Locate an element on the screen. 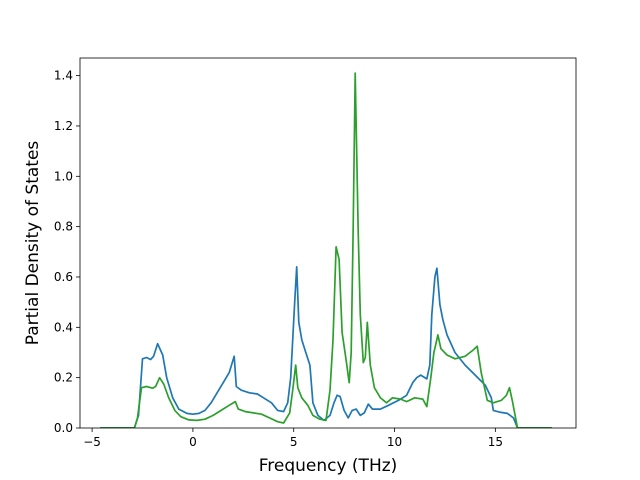 This screenshot has width=640, height=480. y-axis-label: Partial Density of States is located at coordinates (33, 243).